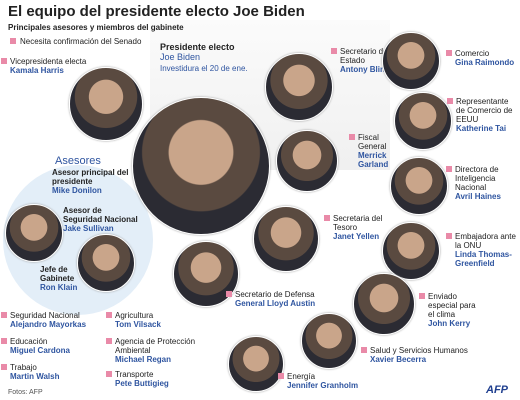 Image resolution: width=520 pixels, height=400 pixels. Describe the element at coordinates (57, 274) in the screenshot. I see `role: Jefe de Gabinete` at that location.